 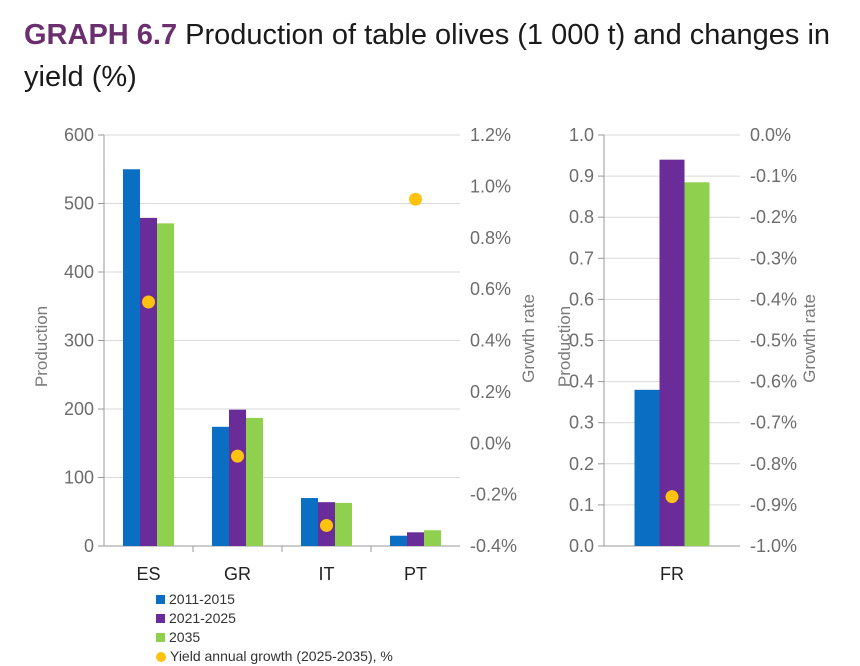 I want to click on right-ytick-label: 0.5, so click(x=581, y=341).